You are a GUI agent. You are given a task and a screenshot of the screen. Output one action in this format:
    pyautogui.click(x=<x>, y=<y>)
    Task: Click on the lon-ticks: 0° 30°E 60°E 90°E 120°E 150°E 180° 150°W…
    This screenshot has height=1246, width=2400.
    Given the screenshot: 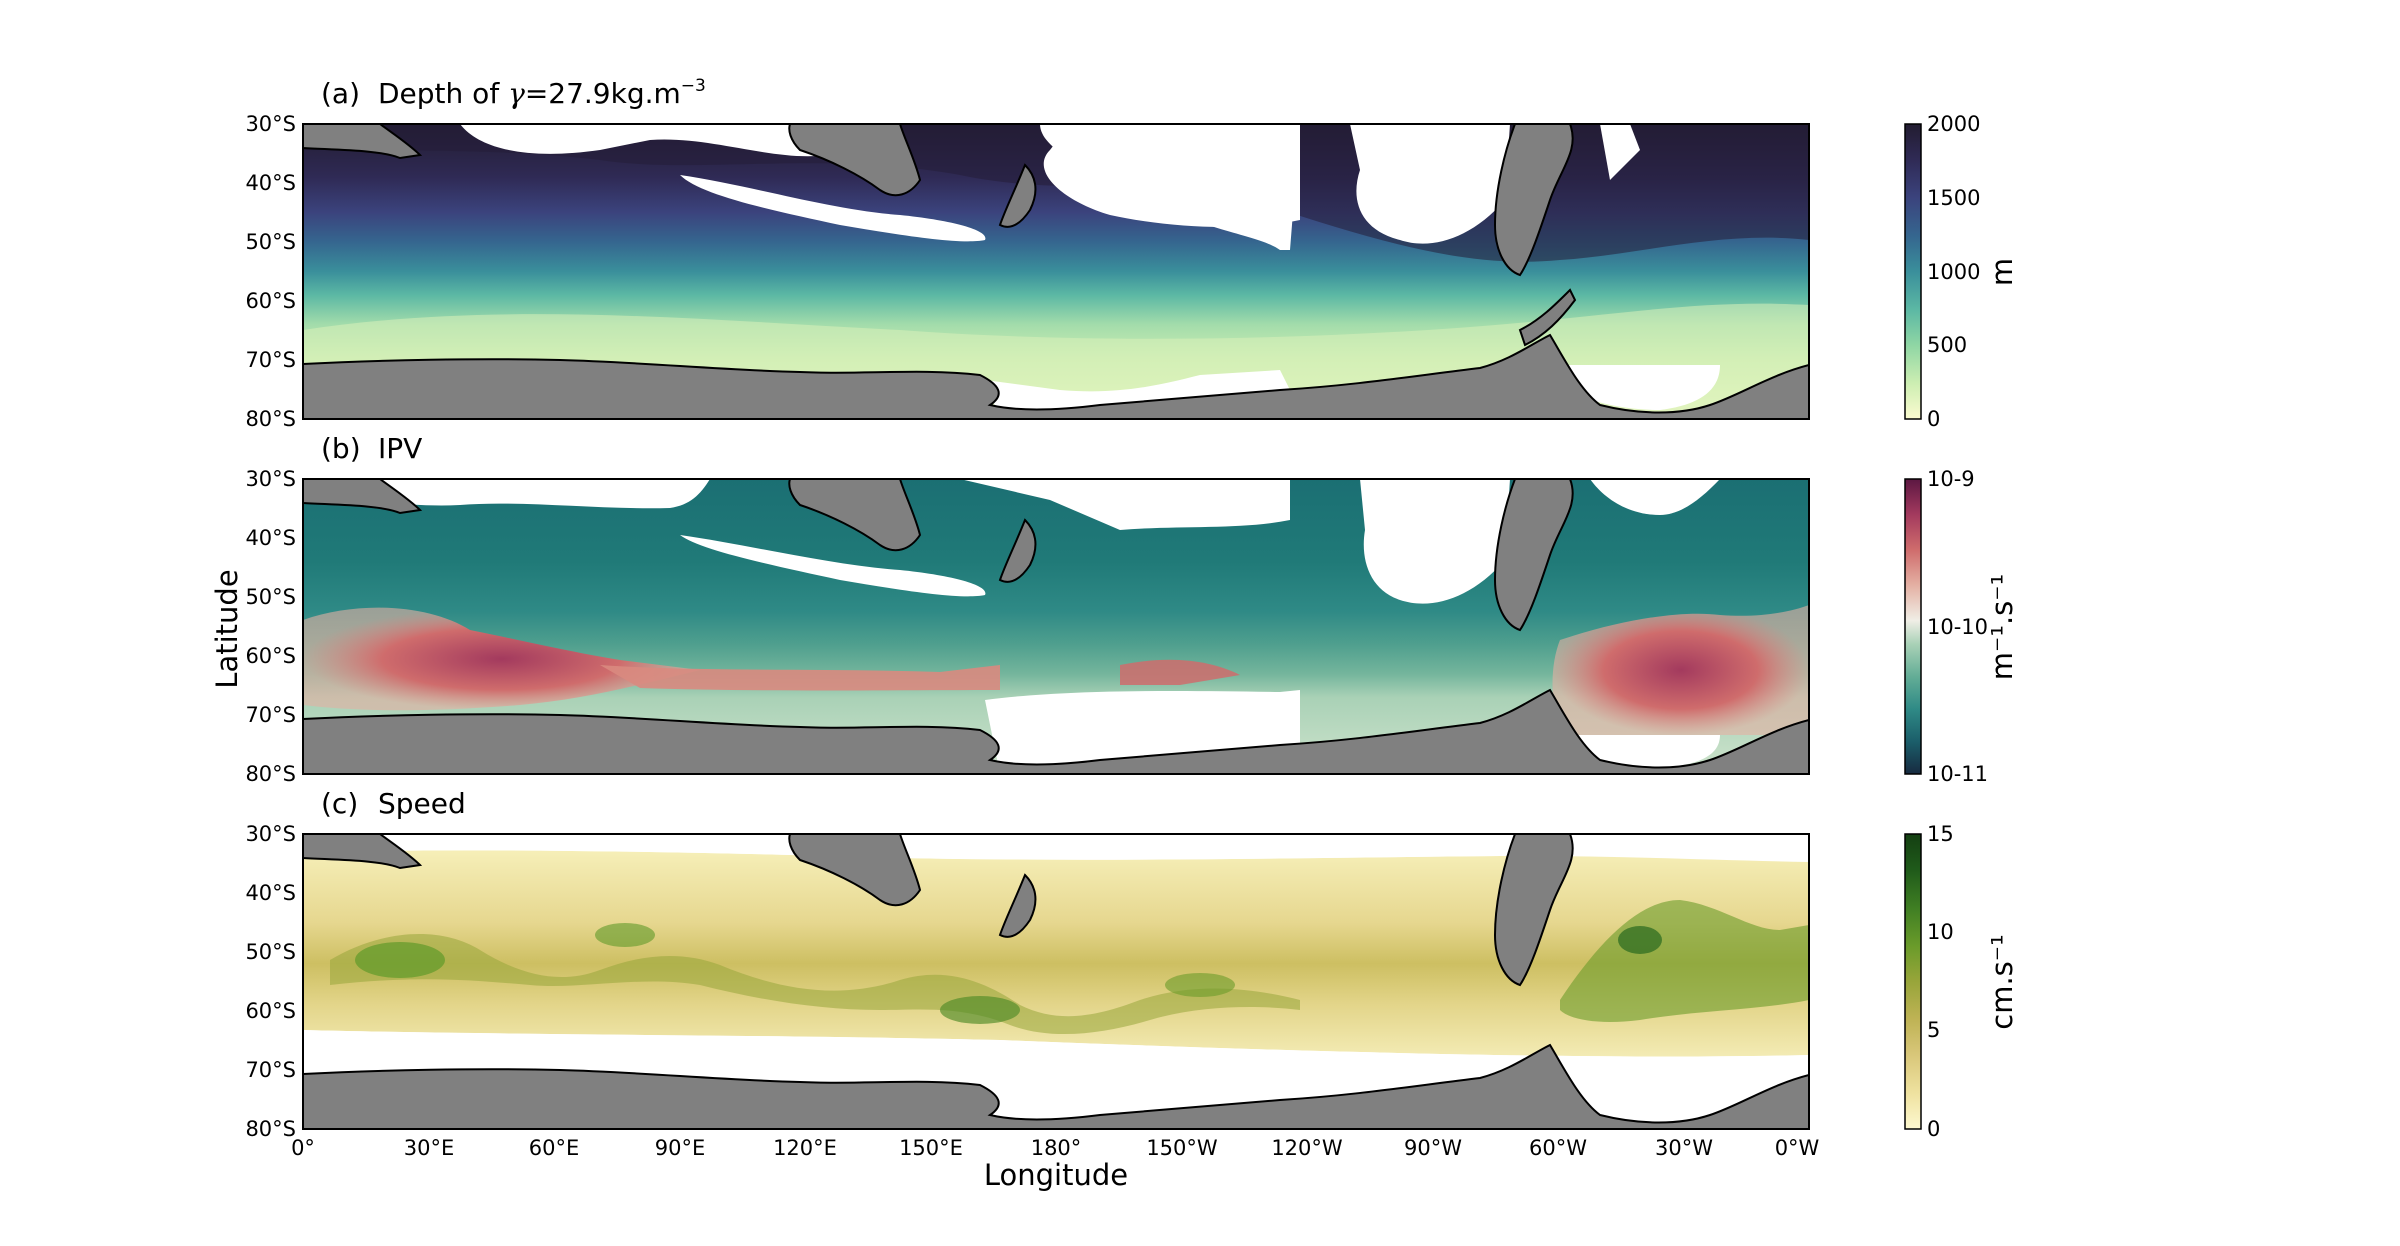 What is the action you would take?
    pyautogui.click(x=1055, y=1148)
    